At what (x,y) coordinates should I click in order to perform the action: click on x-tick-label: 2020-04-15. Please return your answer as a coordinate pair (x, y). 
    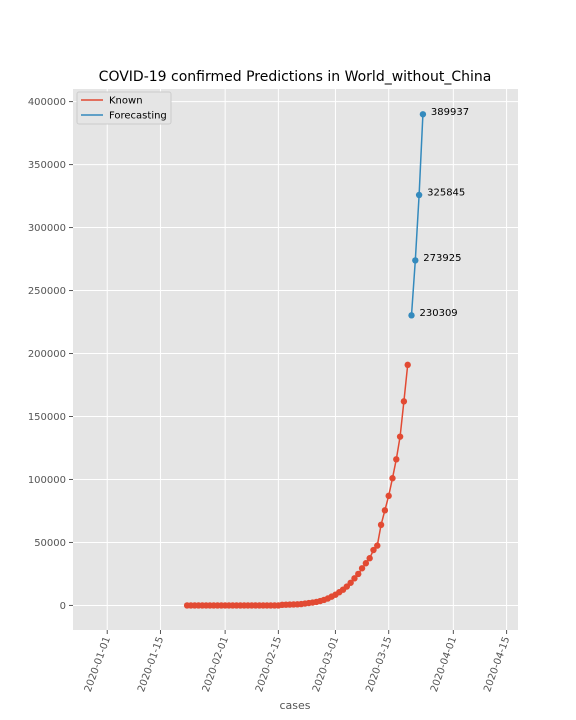
    Looking at the image, I should click on (497, 664).